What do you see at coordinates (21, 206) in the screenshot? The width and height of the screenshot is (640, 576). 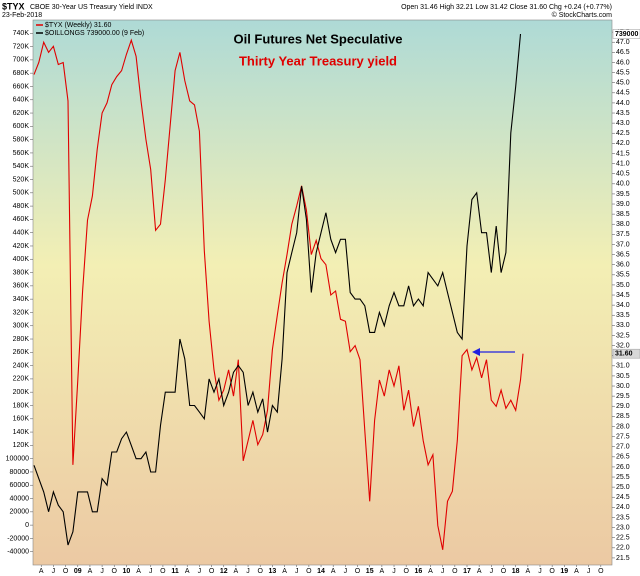 I see `y-tick-label: 480K` at bounding box center [21, 206].